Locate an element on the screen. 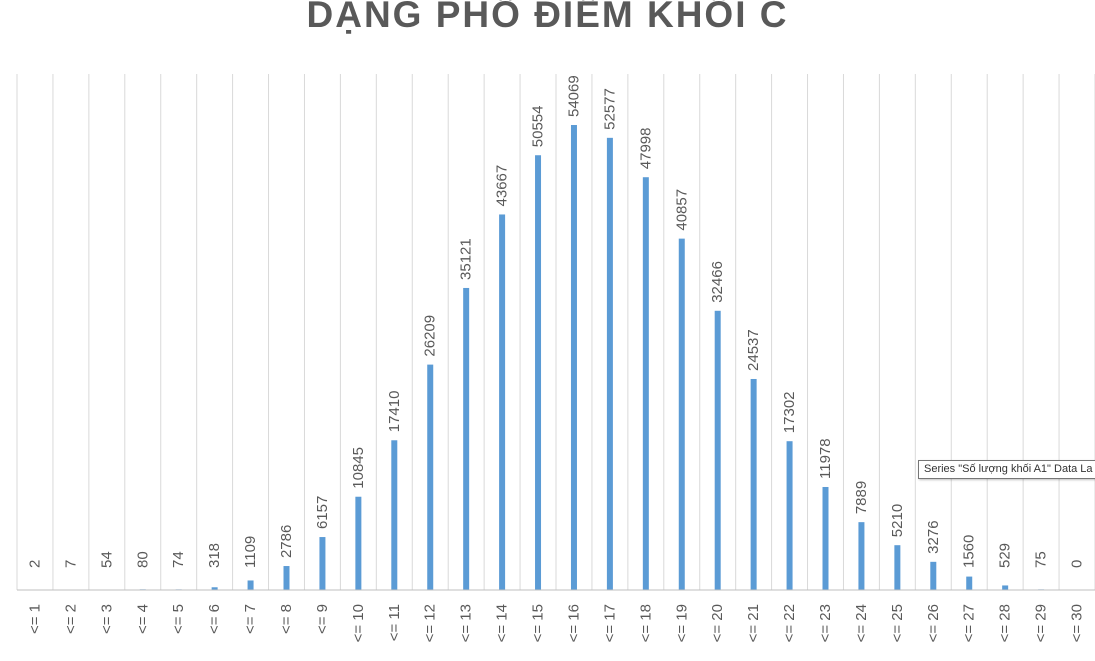  x-tick-label: <= 10 is located at coordinates (358, 623).